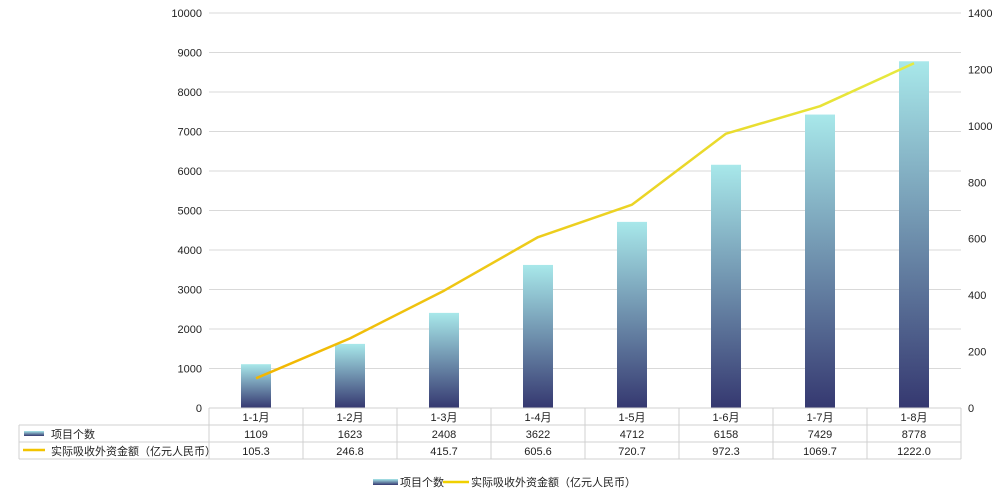 The height and width of the screenshot is (500, 1000). Describe the element at coordinates (256, 418) in the screenshot. I see `category-label: 1-1月` at that location.